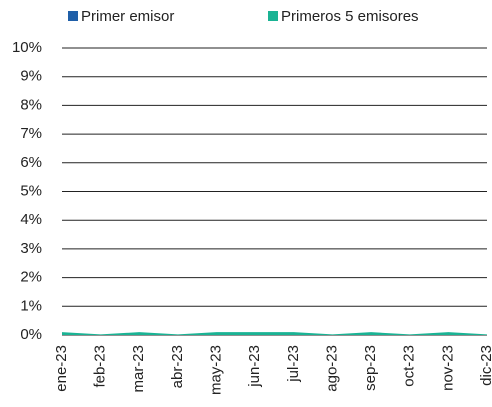 The image size is (492, 407). Describe the element at coordinates (31, 277) in the screenshot. I see `y-tick-label: 2%` at that location.